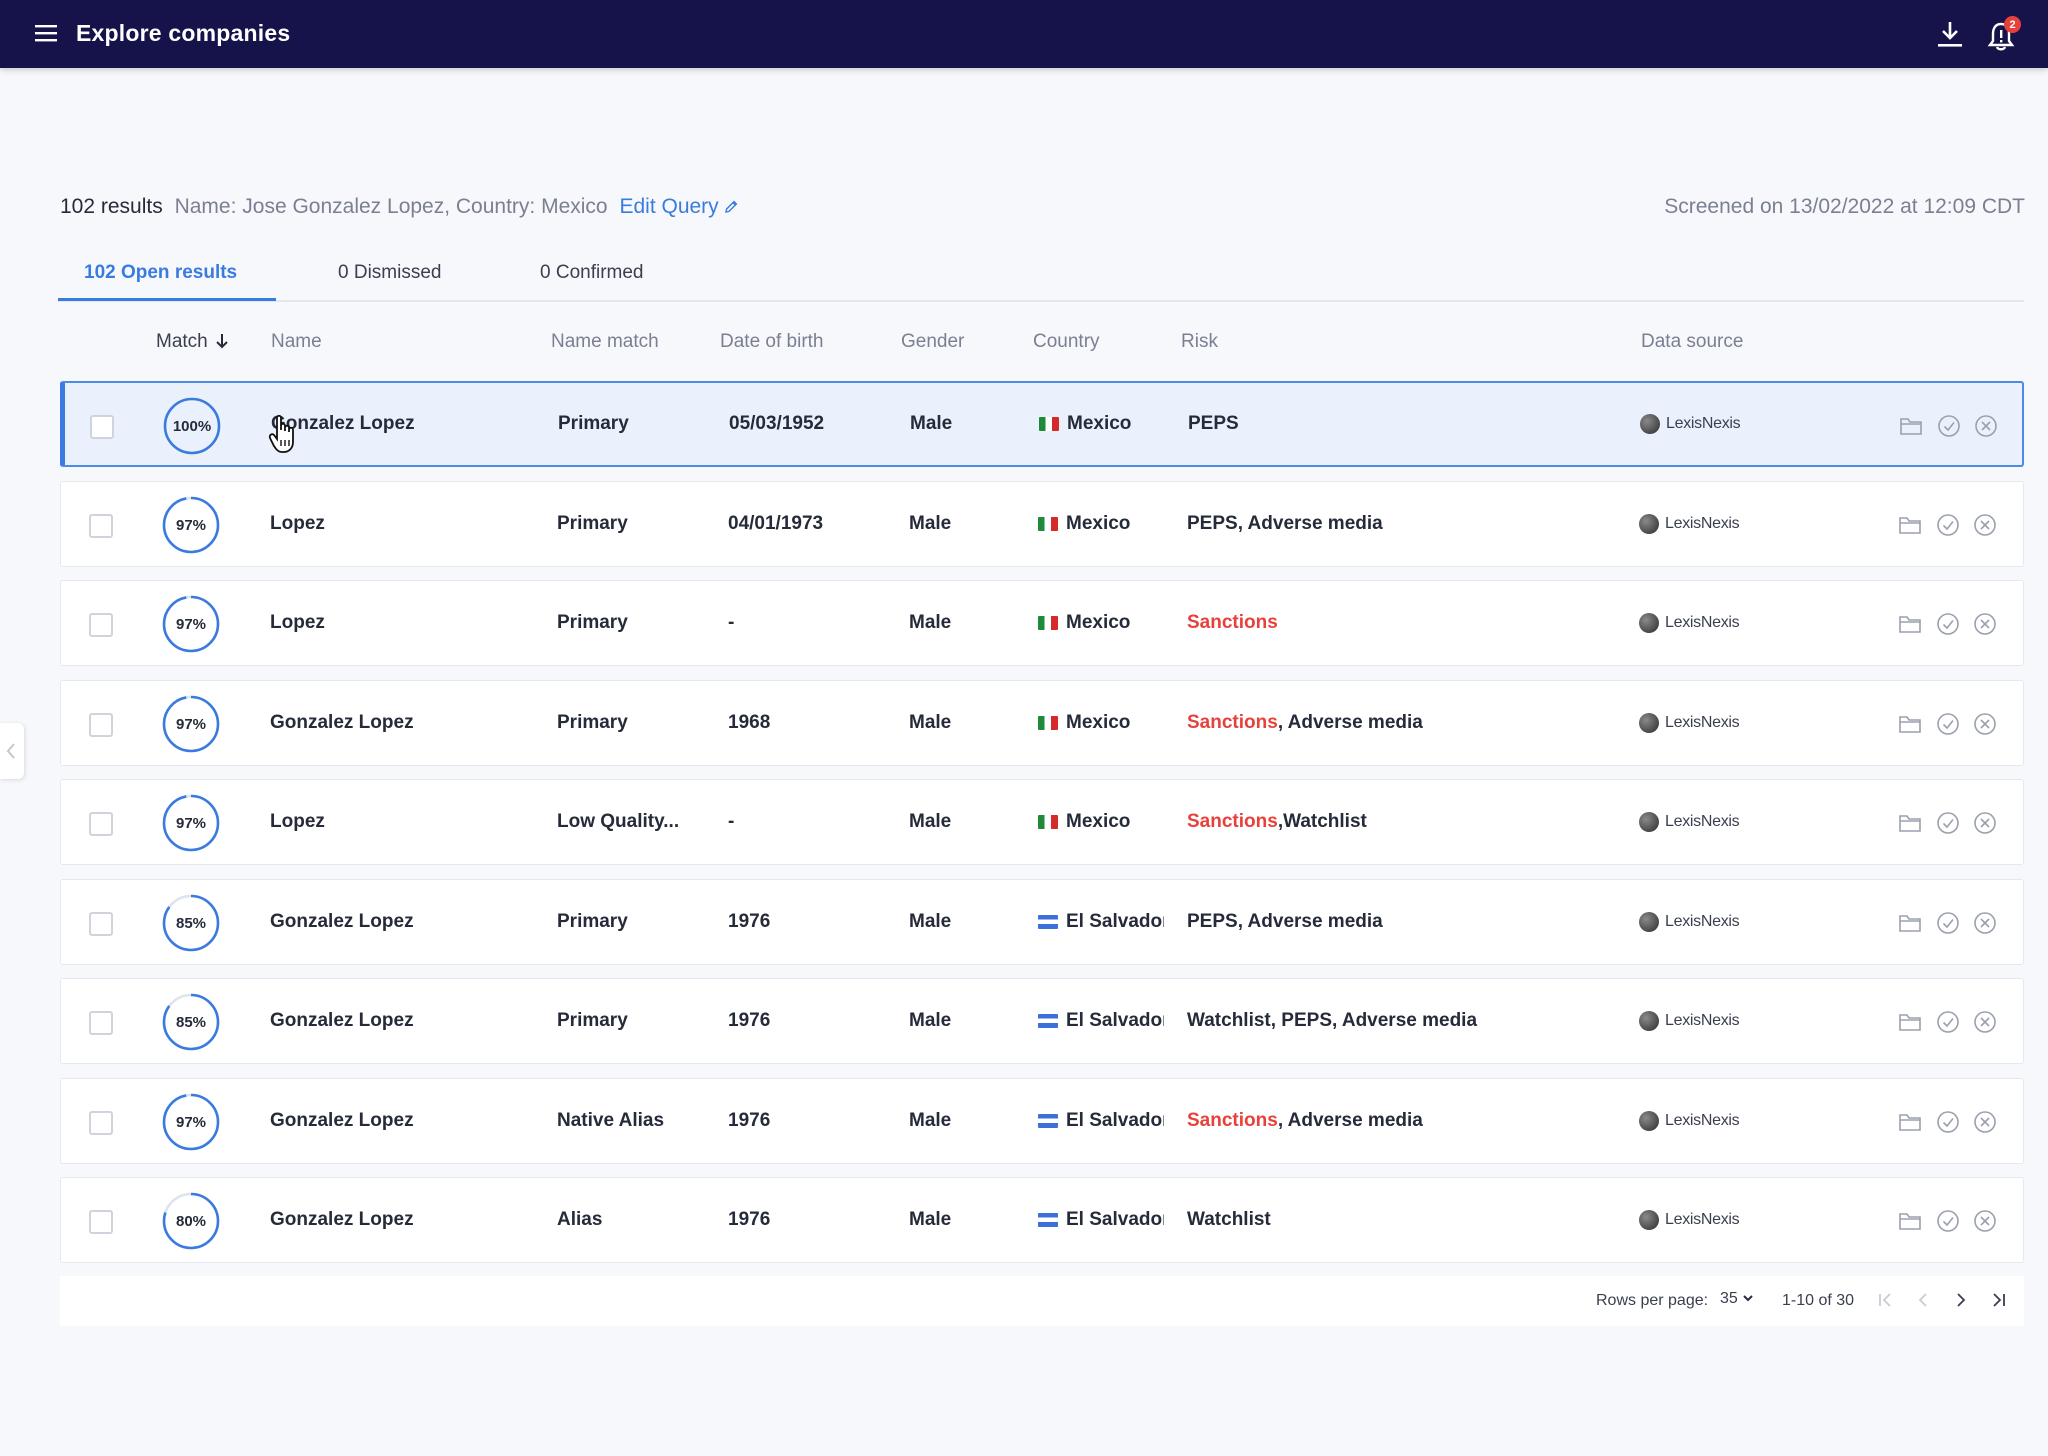  I want to click on tab-confirmed: 0 Confirmed, so click(592, 272).